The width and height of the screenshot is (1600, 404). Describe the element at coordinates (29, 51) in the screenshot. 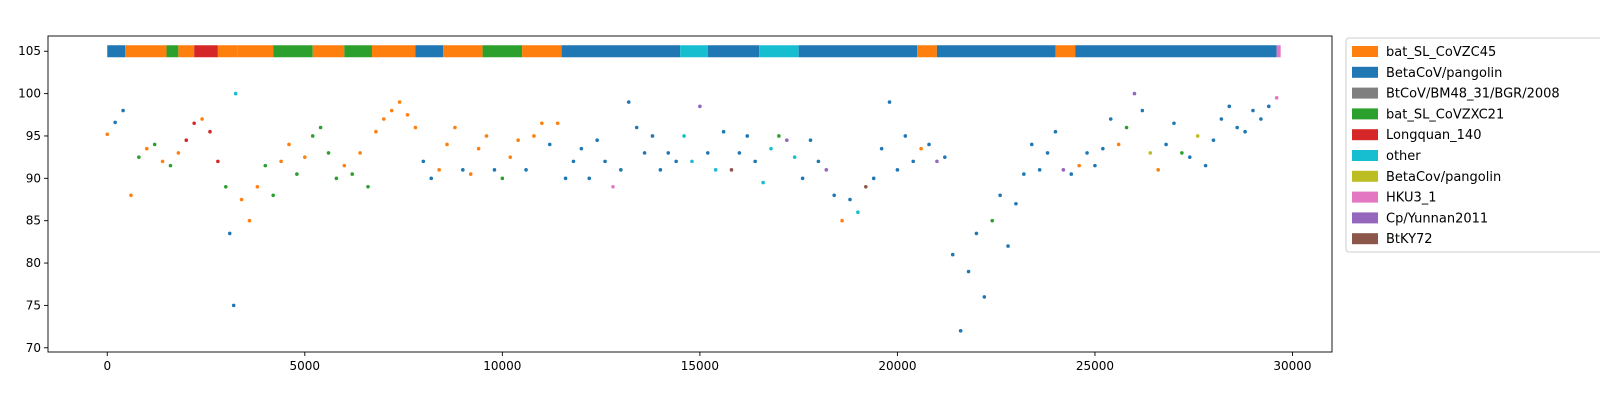

I see `y-tick-label: 105` at that location.